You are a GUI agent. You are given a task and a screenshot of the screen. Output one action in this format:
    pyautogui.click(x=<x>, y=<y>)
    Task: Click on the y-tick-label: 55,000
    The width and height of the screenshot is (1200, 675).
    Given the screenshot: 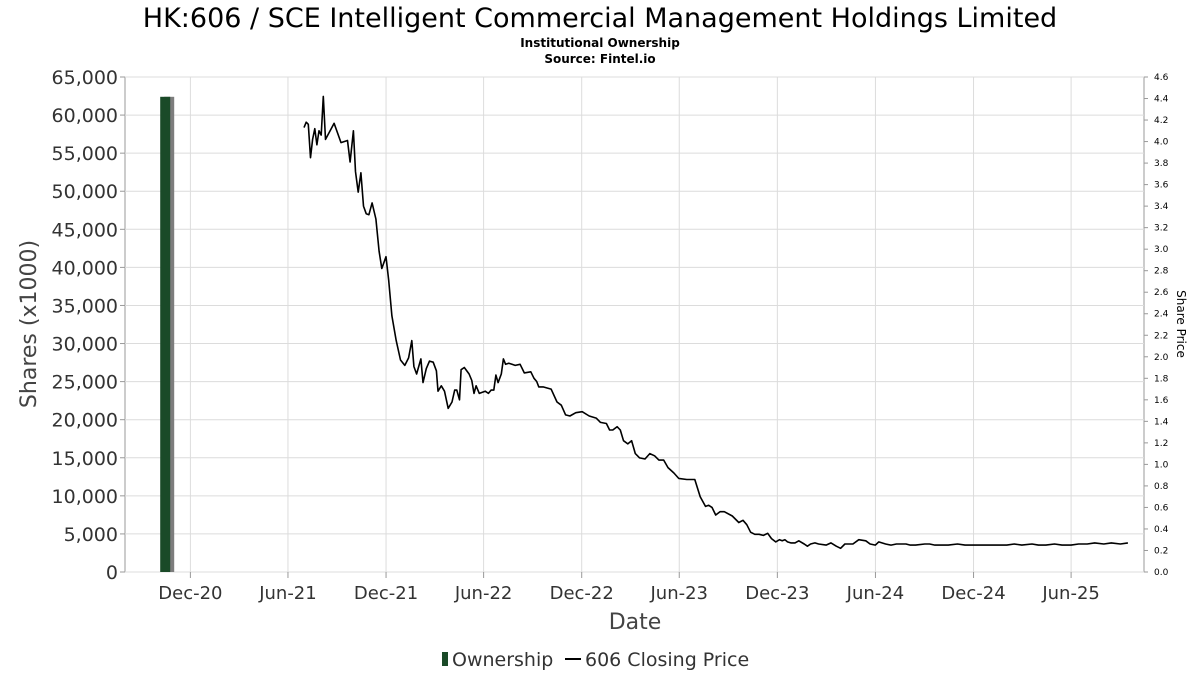 What is the action you would take?
    pyautogui.click(x=85, y=154)
    